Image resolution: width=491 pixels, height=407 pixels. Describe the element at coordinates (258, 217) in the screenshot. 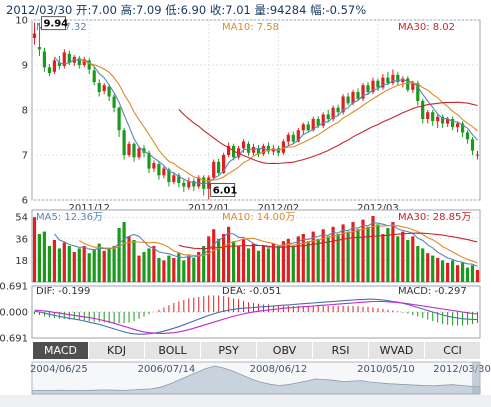

I see `legend-ma10: MA10: 14.00万` at that location.